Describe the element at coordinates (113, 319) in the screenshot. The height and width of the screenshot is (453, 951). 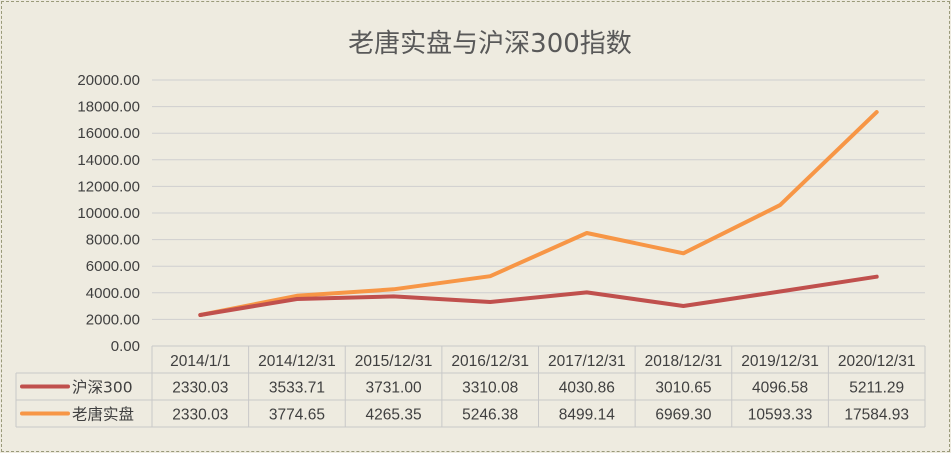
I see `y-tick-label: 2000.00` at that location.